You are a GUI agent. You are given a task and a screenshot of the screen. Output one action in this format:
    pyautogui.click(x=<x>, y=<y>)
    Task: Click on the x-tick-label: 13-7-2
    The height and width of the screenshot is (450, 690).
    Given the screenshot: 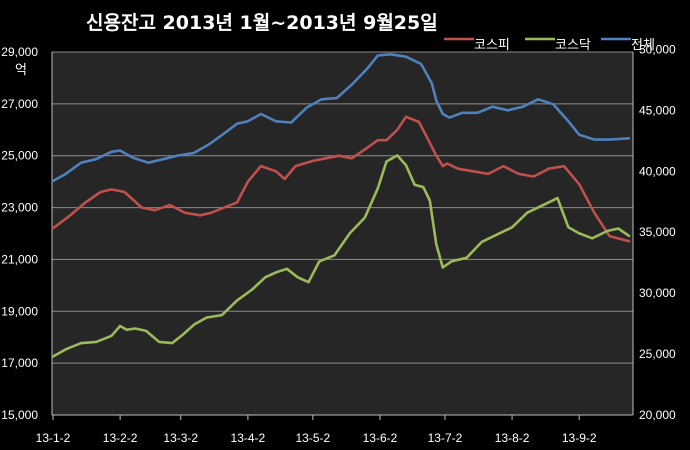 What is the action you would take?
    pyautogui.click(x=445, y=438)
    